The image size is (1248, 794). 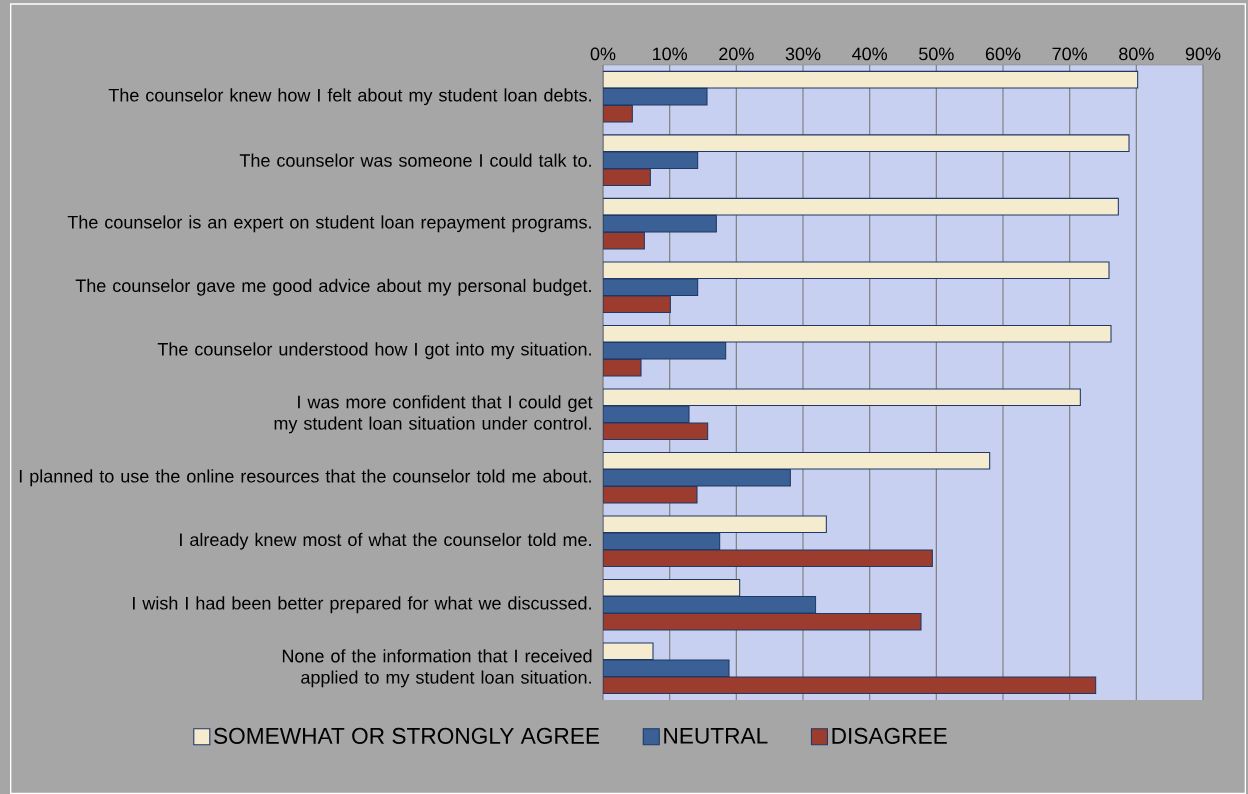 What do you see at coordinates (333, 287) in the screenshot?
I see `y-tick-label: The counselor gave me good advice about my personal budget.` at bounding box center [333, 287].